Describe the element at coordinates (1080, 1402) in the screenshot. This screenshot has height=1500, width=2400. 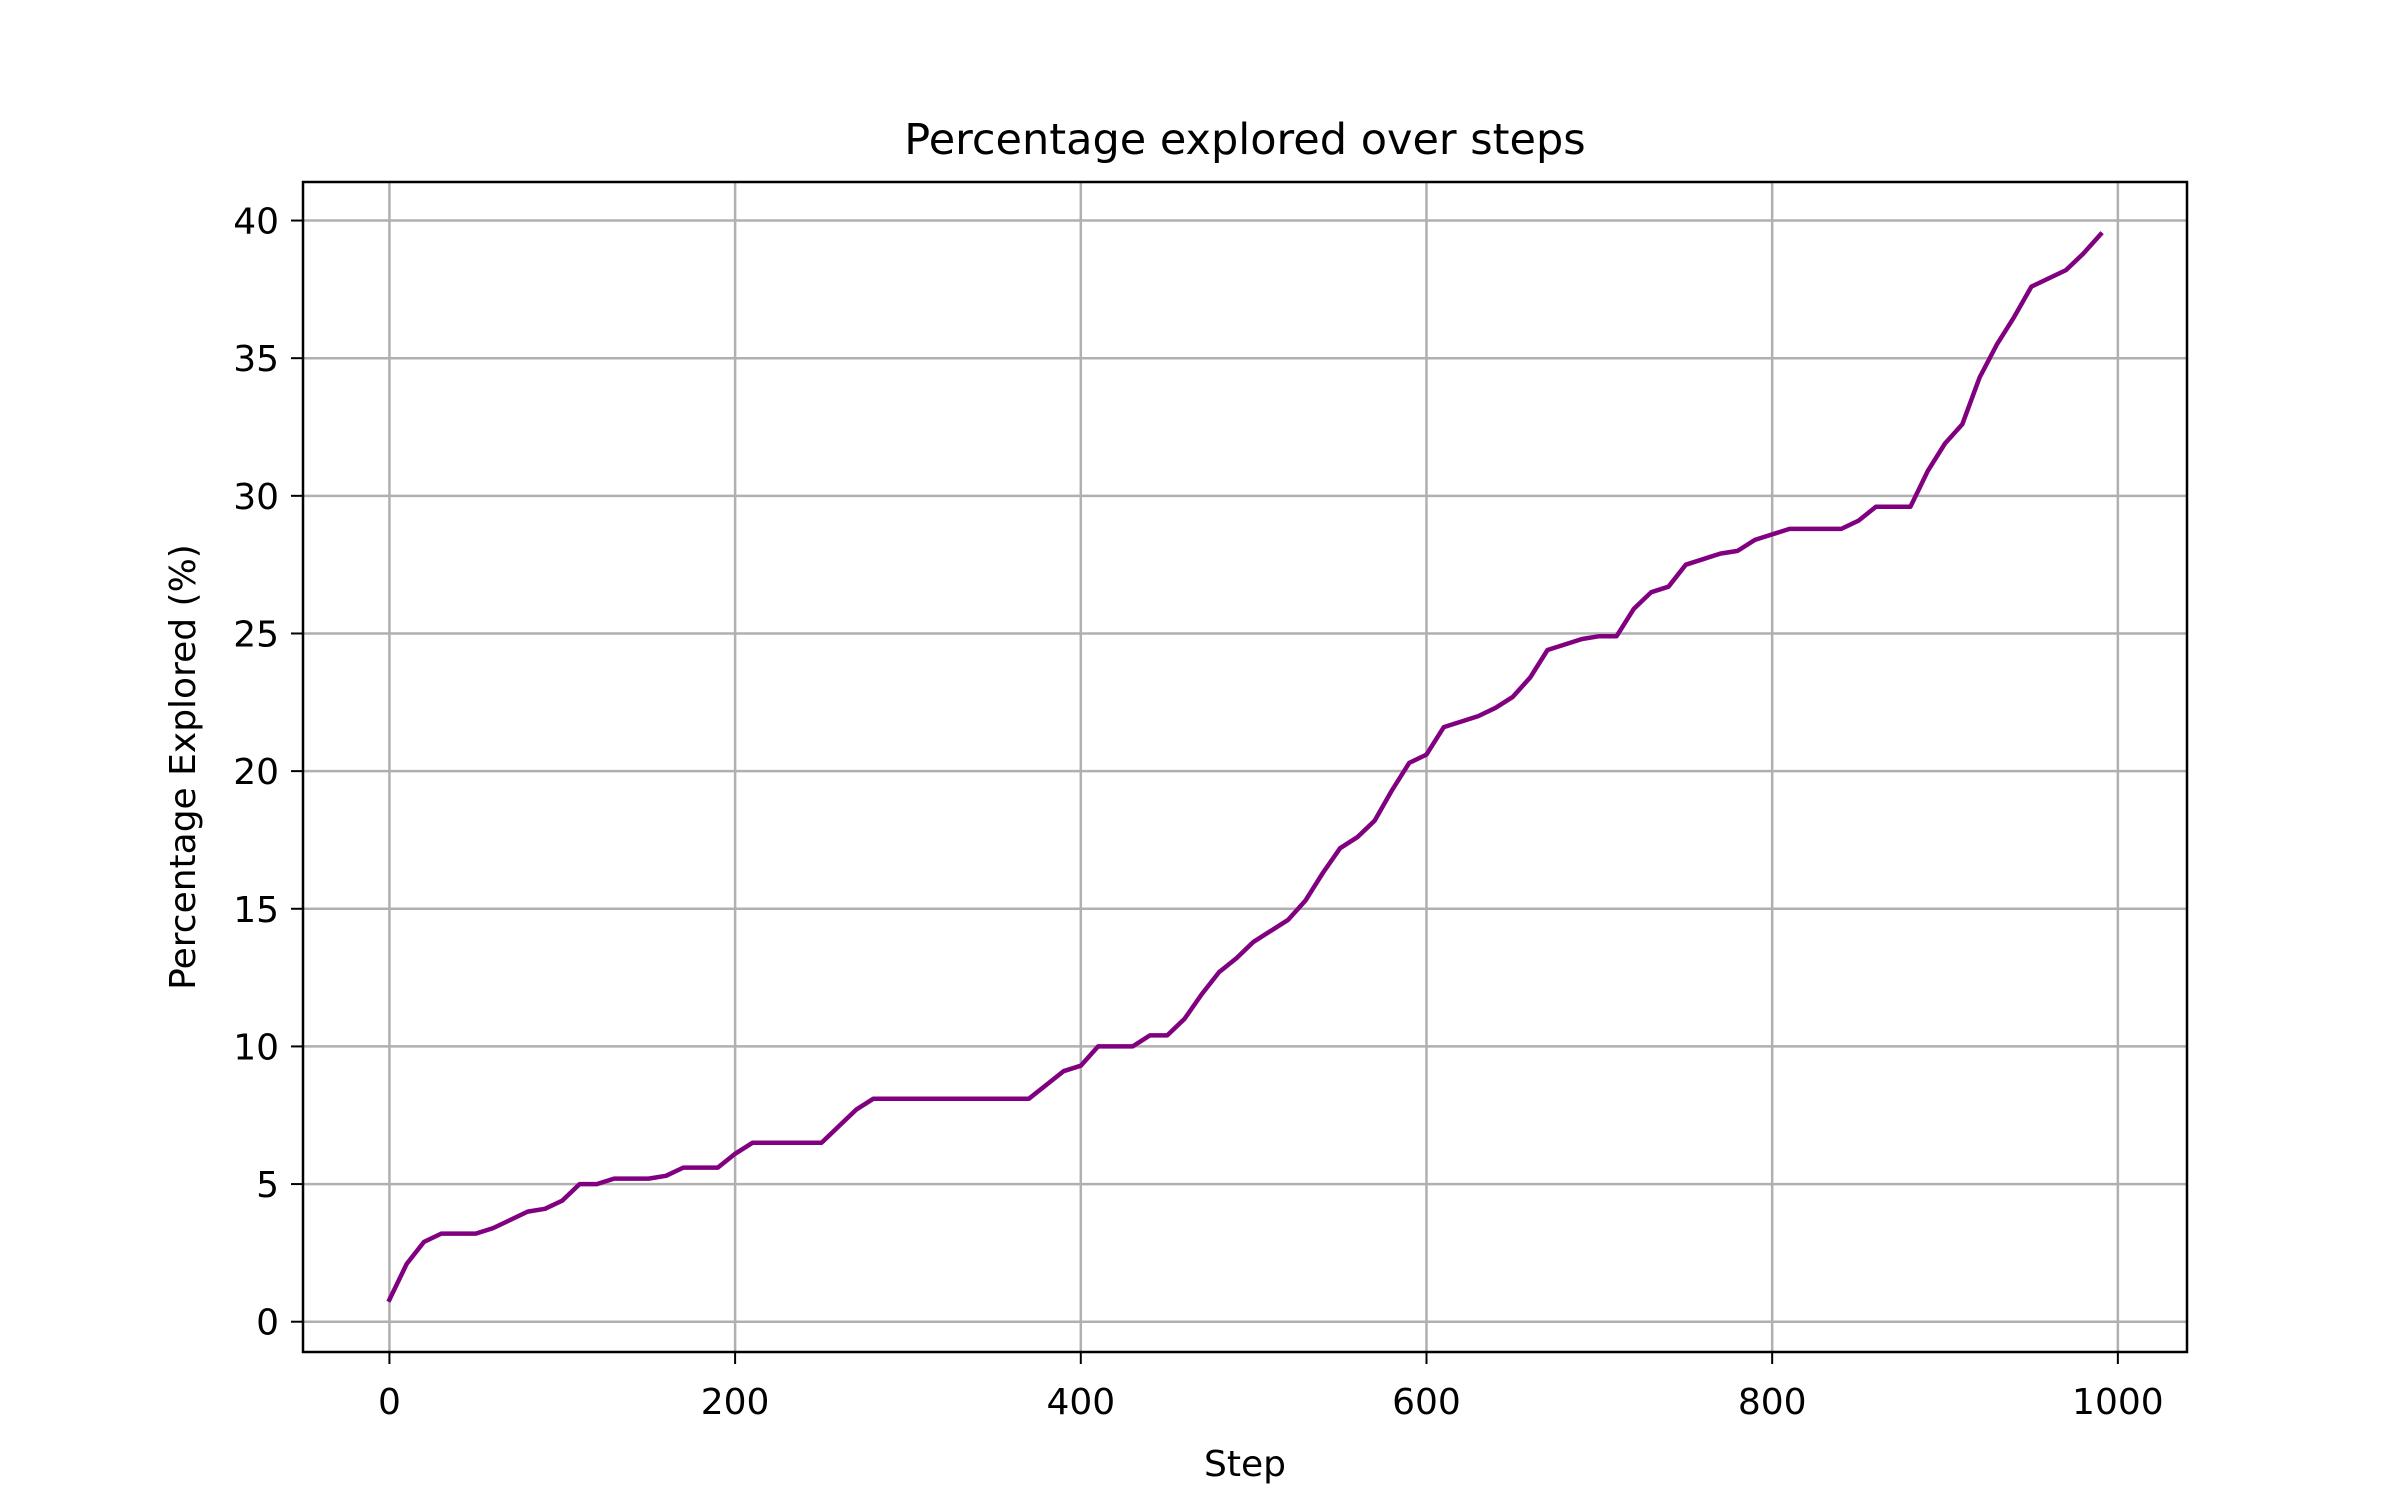
I see `x-tick-label: 400` at that location.